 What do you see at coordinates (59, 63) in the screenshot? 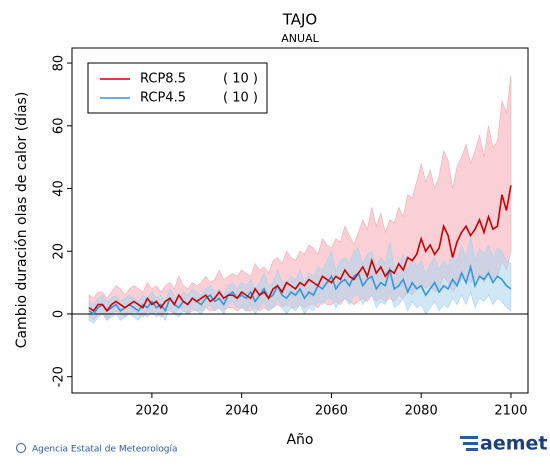
I see `y-tick-label: 80` at bounding box center [59, 63].